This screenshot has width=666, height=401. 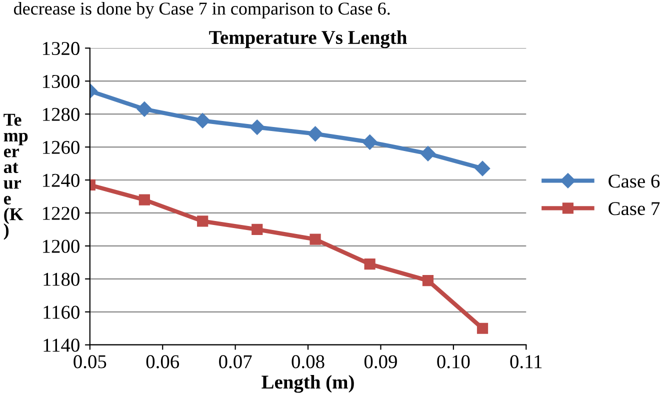 I want to click on y-axis-title: Temperature (K), so click(x=16, y=177).